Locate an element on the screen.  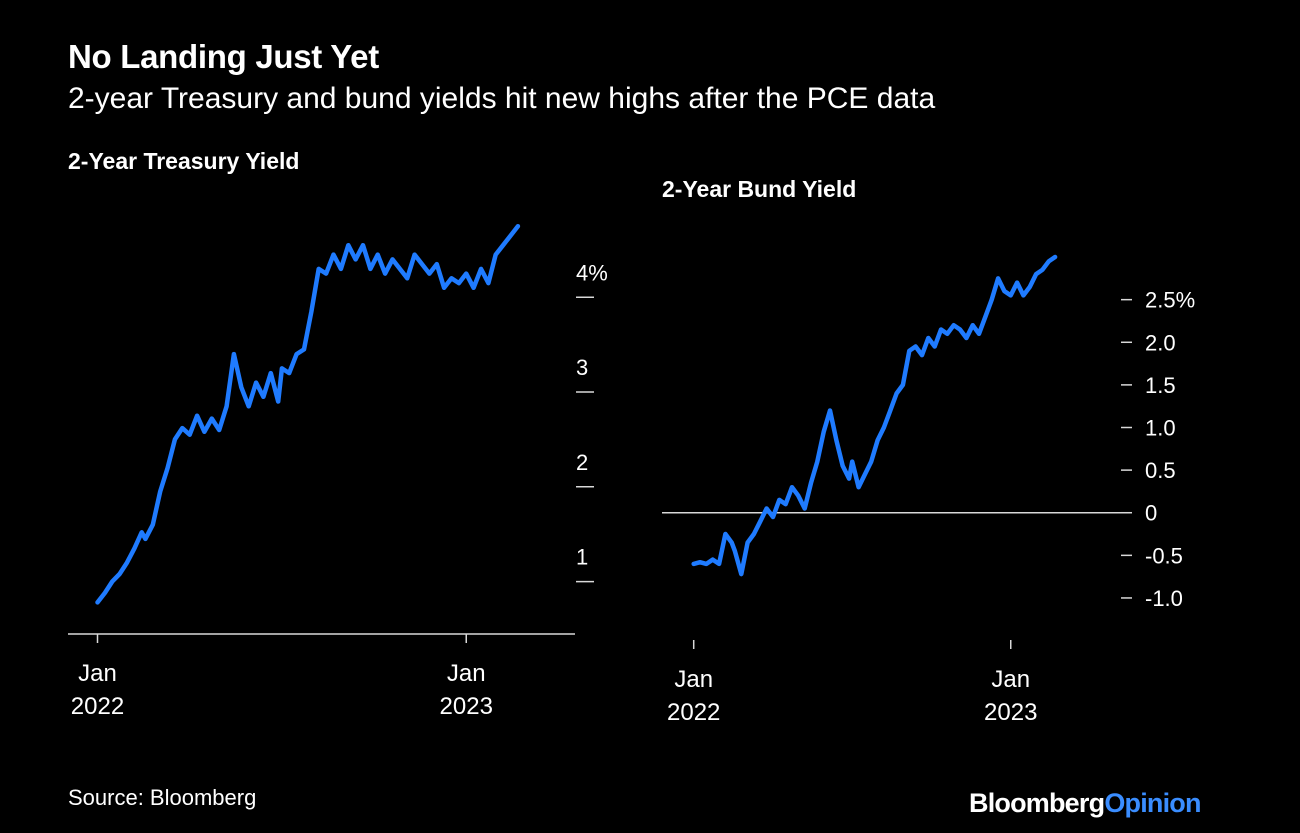
y-tick-label: 0.5 is located at coordinates (1160, 470).